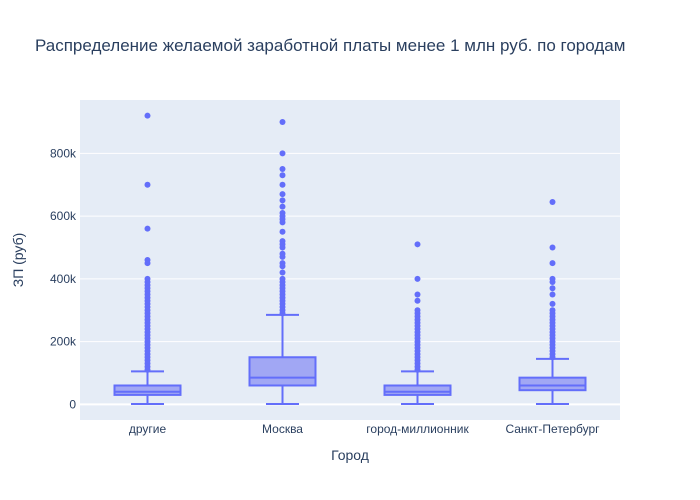  What do you see at coordinates (417, 429) in the screenshot?
I see `x-tick-label: город-миллионник` at bounding box center [417, 429].